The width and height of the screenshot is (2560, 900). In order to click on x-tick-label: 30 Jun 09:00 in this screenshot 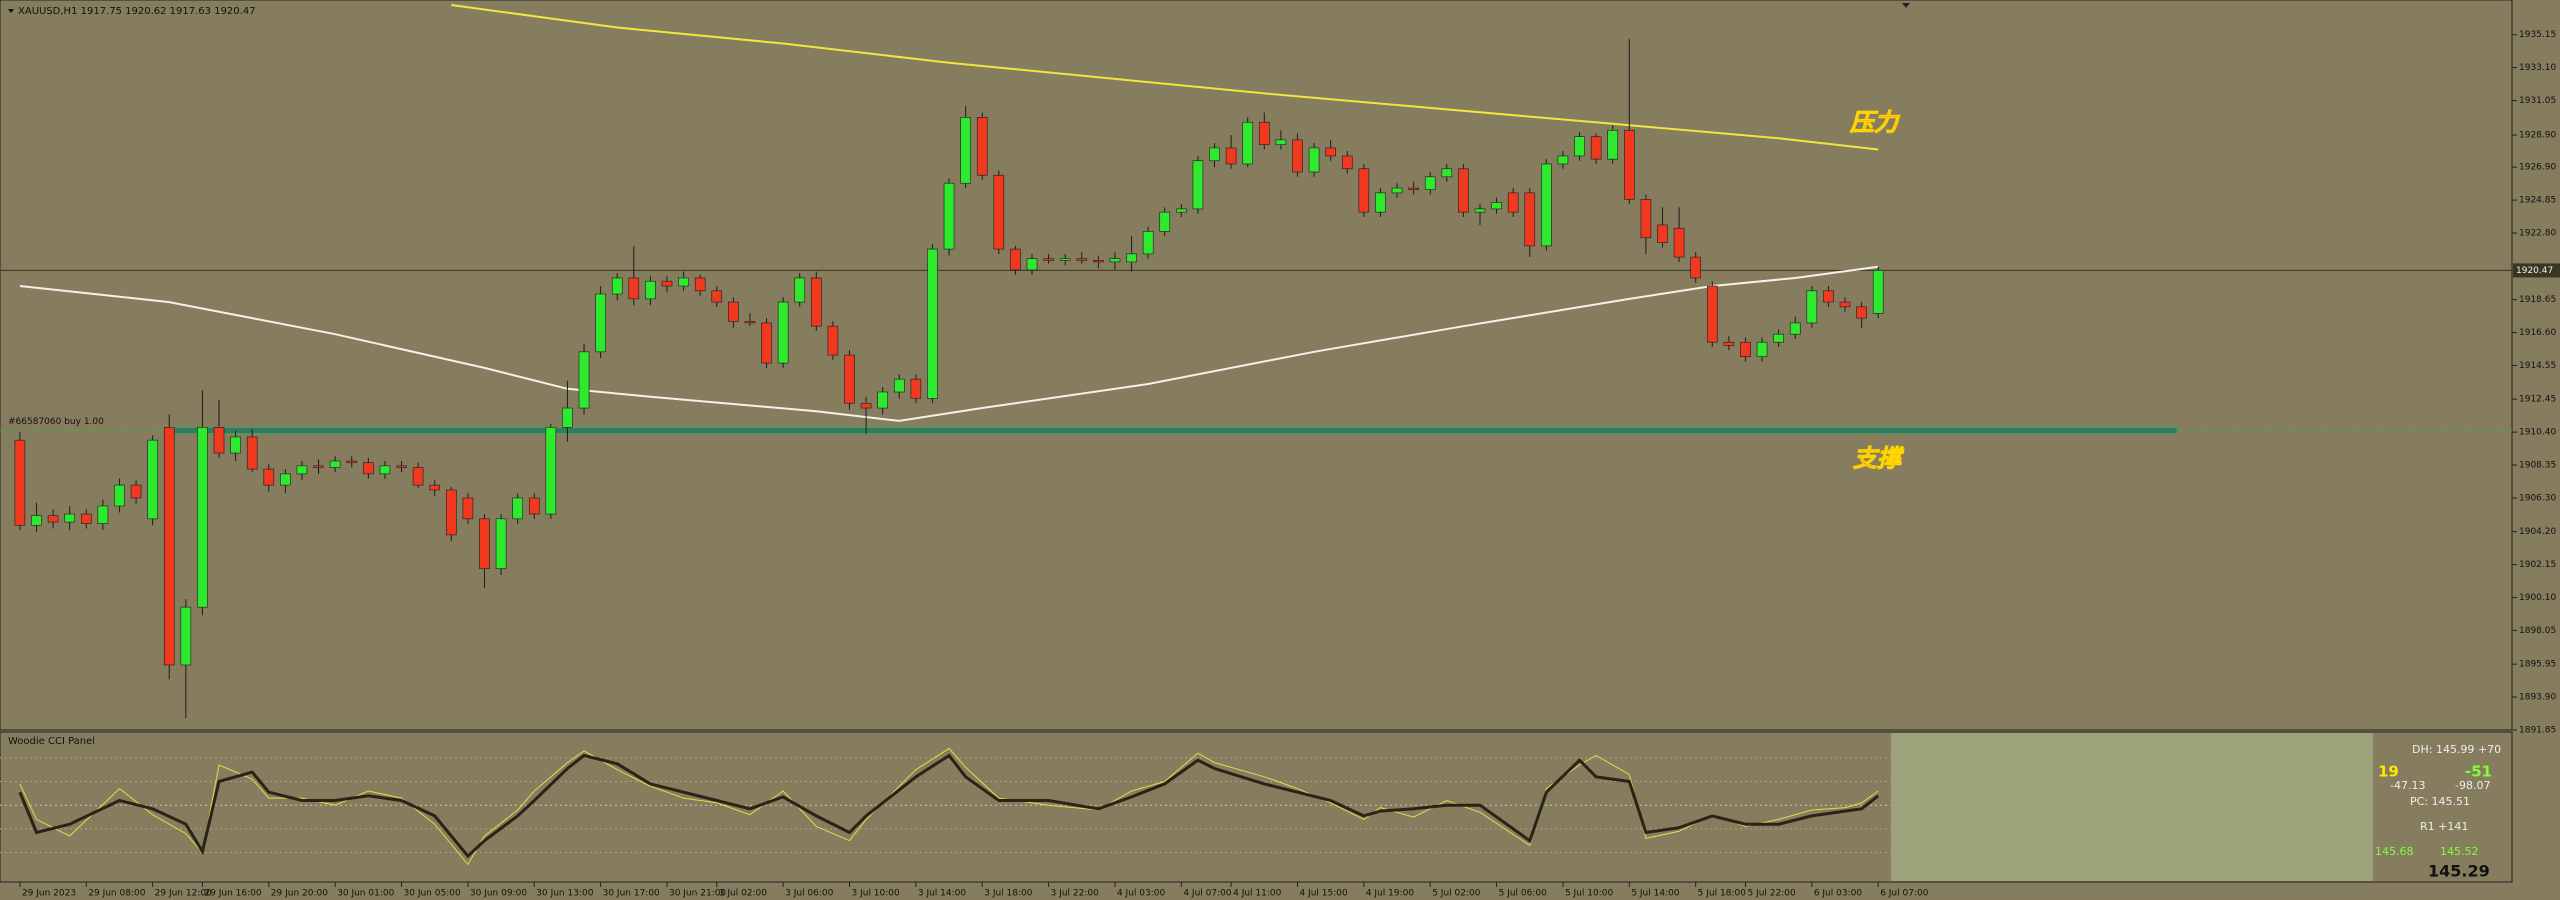, I will do `click(498, 894)`.